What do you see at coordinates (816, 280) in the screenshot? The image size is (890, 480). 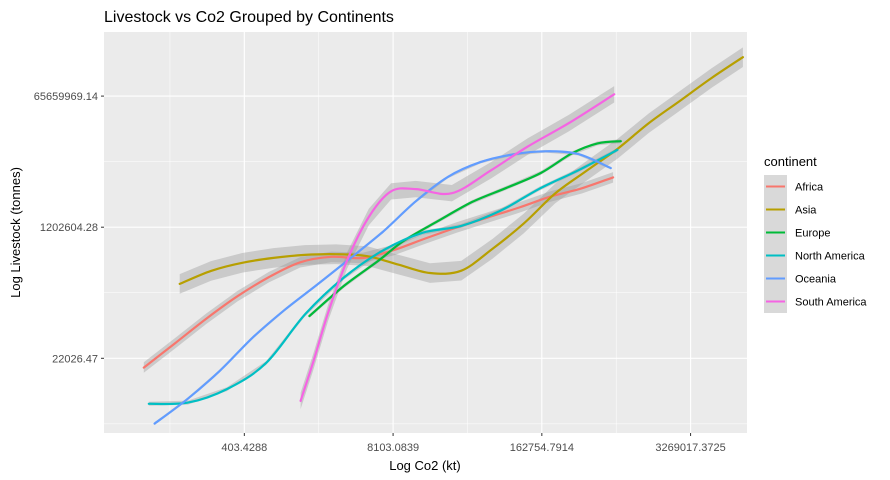 I see `legend-label-oceania: Oceania` at bounding box center [816, 280].